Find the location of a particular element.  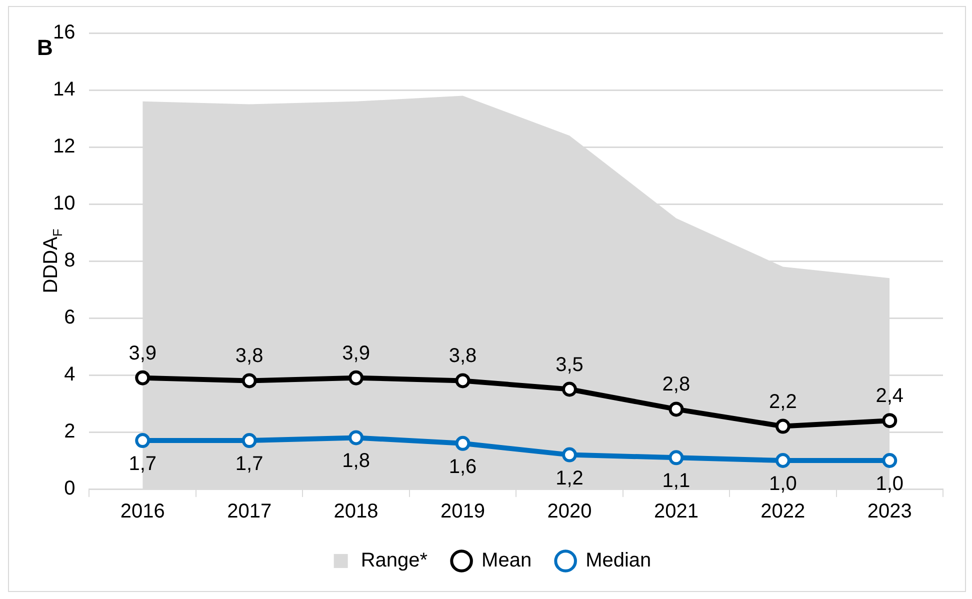

data-label: 1,2 is located at coordinates (570, 478).